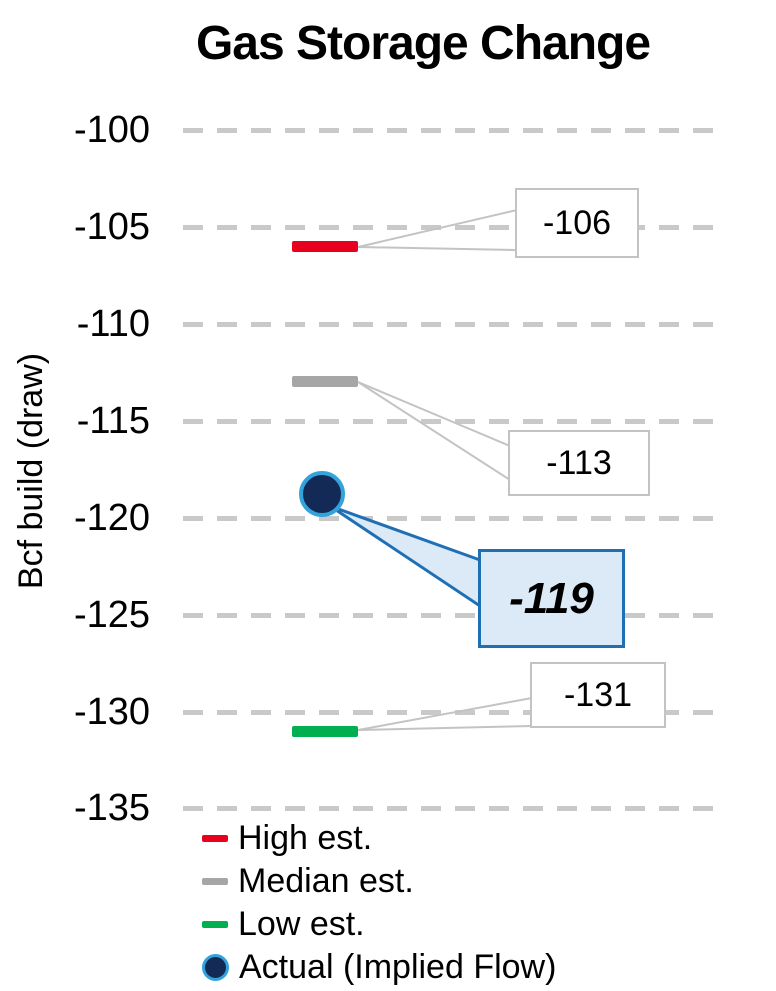  What do you see at coordinates (398, 967) in the screenshot?
I see `legend-label: Actual (Implied Flow)` at bounding box center [398, 967].